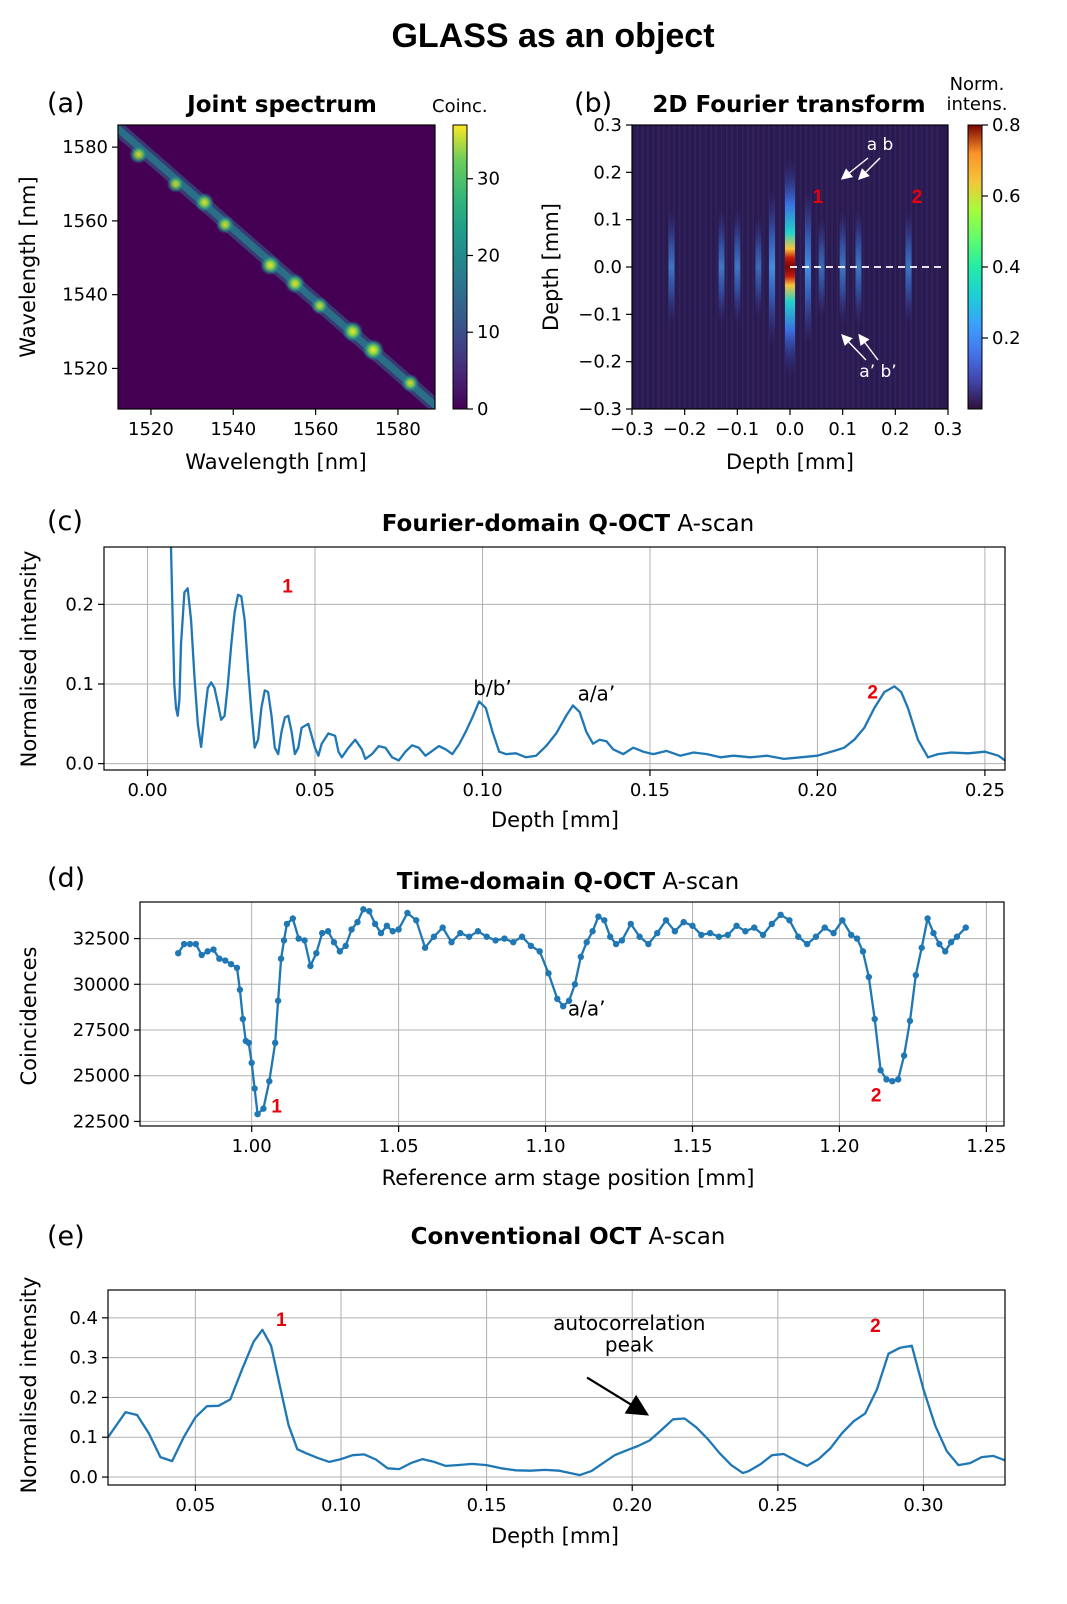  What do you see at coordinates (790, 429) in the screenshot?
I see `x-tick-label: 0.0` at bounding box center [790, 429].